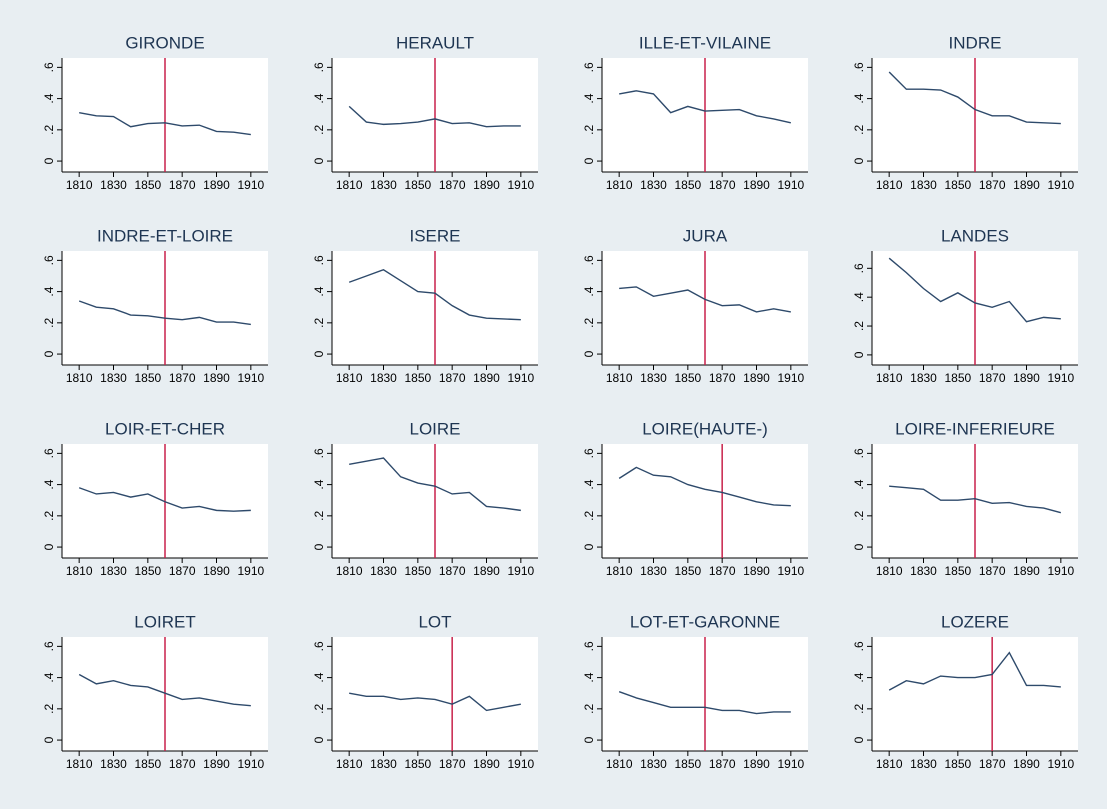 This screenshot has height=809, width=1107. I want to click on panel: JURA 0 .2 .4 .6 1810 1830 1850 1870 1890 1910, so click(695, 305).